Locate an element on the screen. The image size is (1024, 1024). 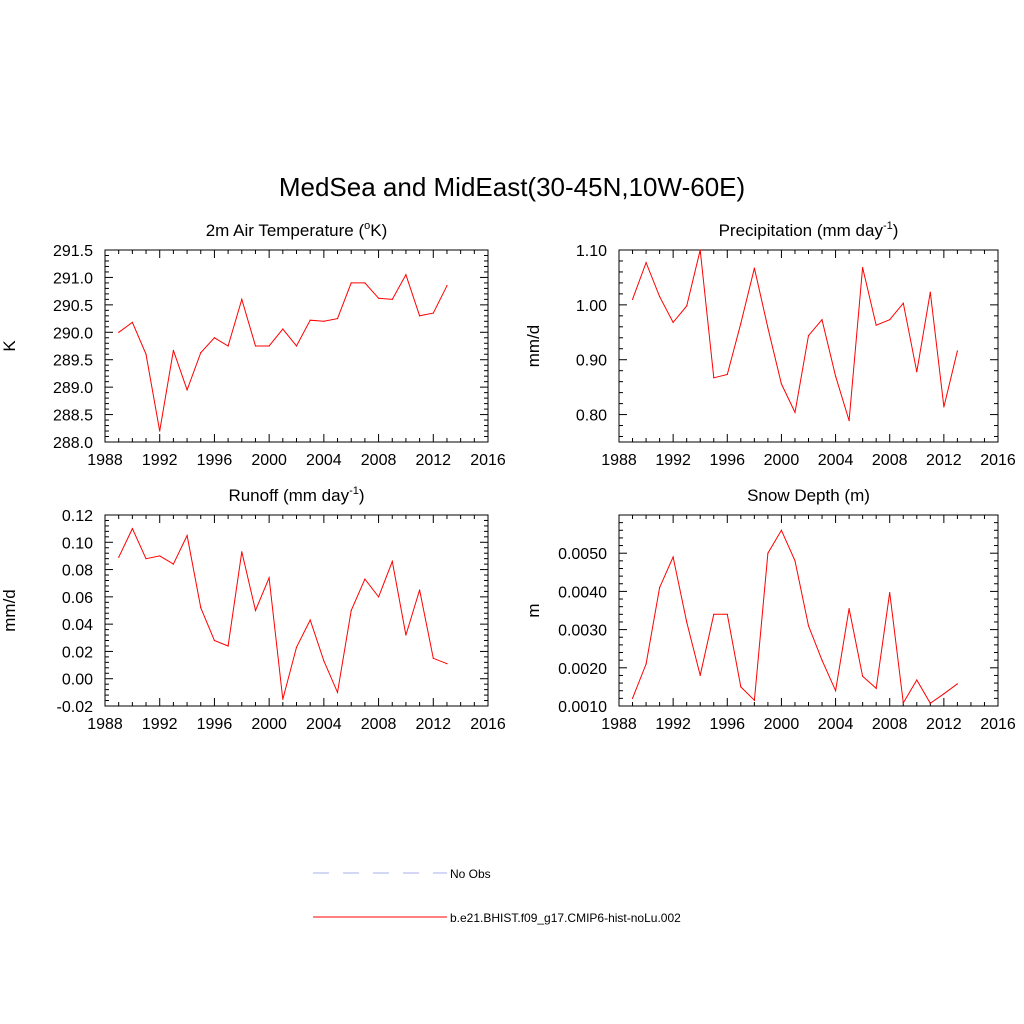
panel-title: Precipitation (mm day-1) is located at coordinates (809, 230).